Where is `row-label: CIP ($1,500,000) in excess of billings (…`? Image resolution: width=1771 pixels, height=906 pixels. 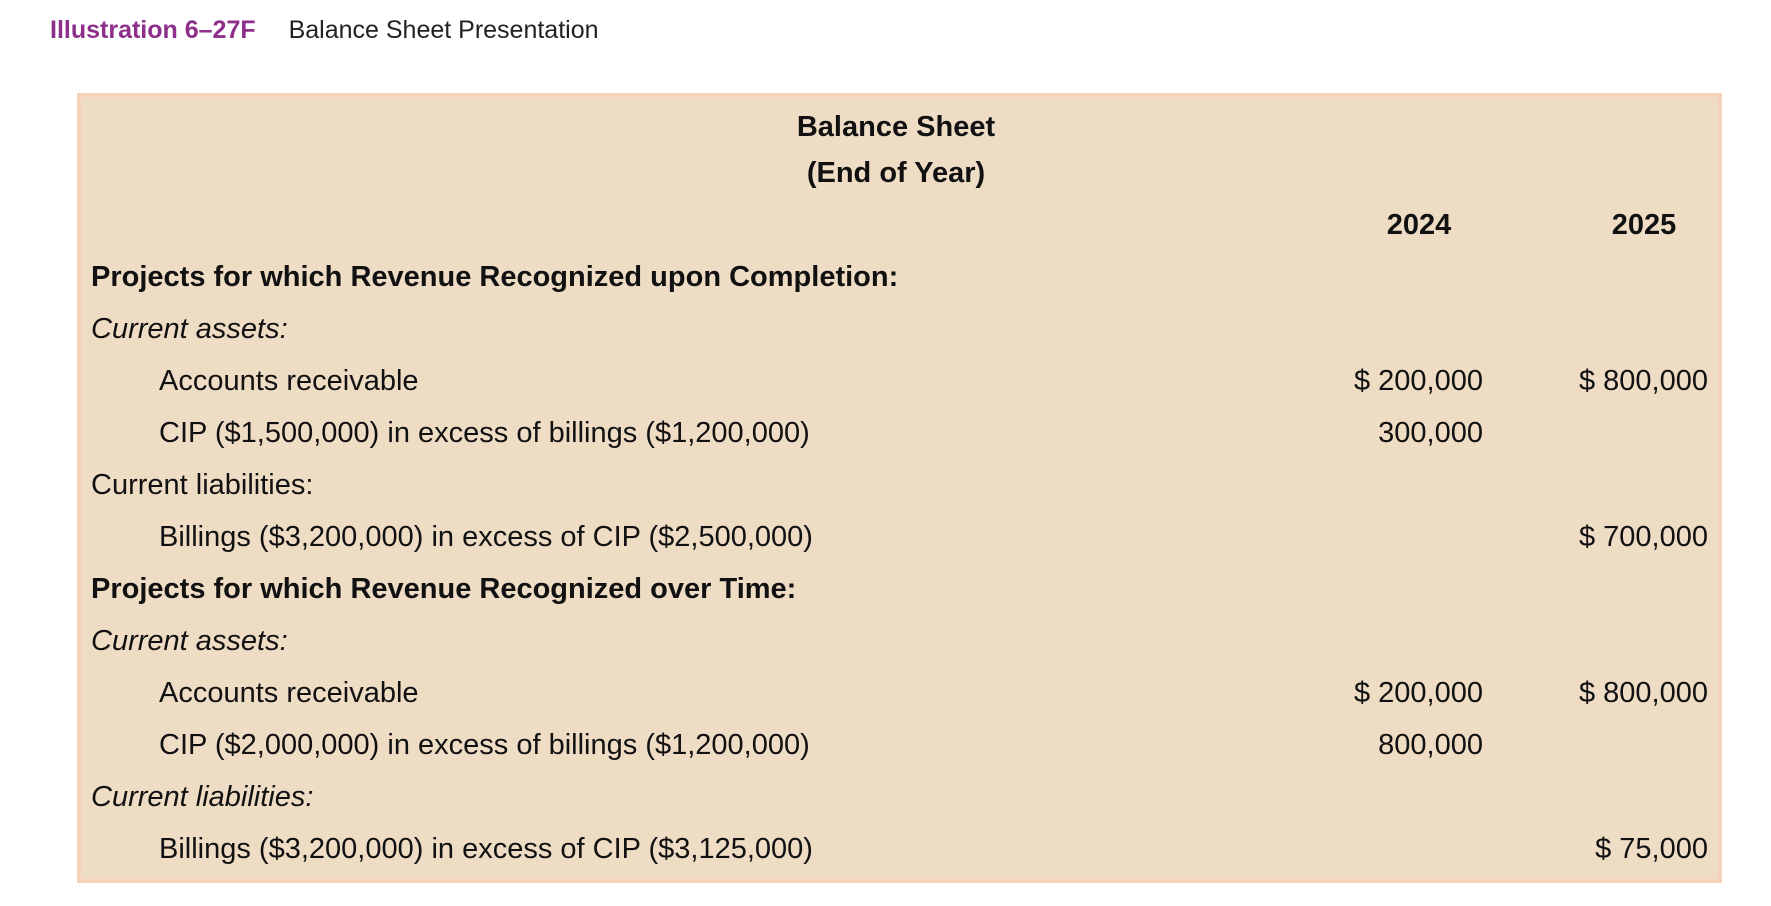 row-label: CIP ($1,500,000) in excess of billings (… is located at coordinates (484, 433).